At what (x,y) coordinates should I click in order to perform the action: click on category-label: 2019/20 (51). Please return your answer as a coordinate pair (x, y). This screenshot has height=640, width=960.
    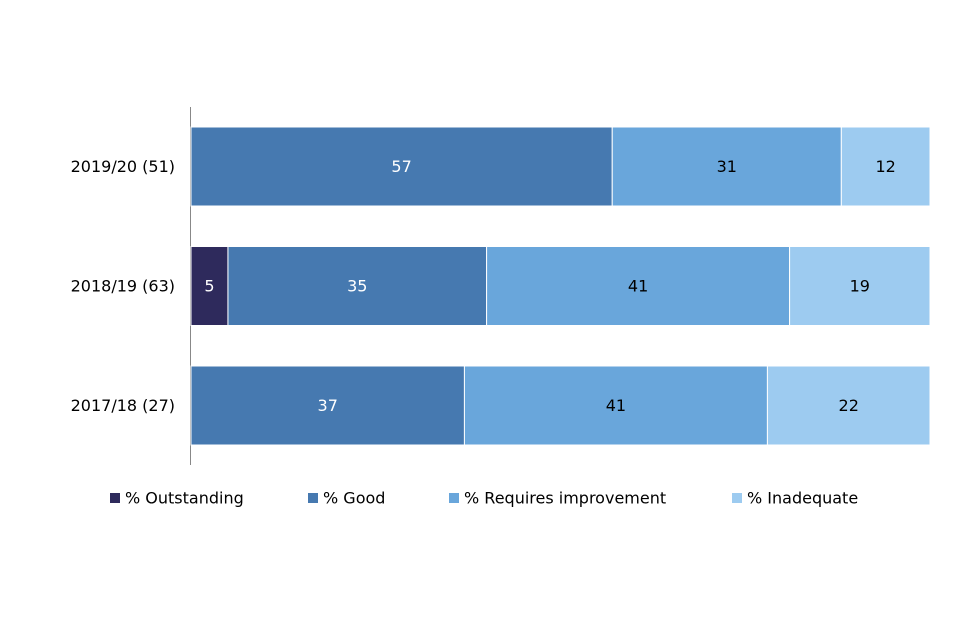
    Looking at the image, I should click on (123, 166).